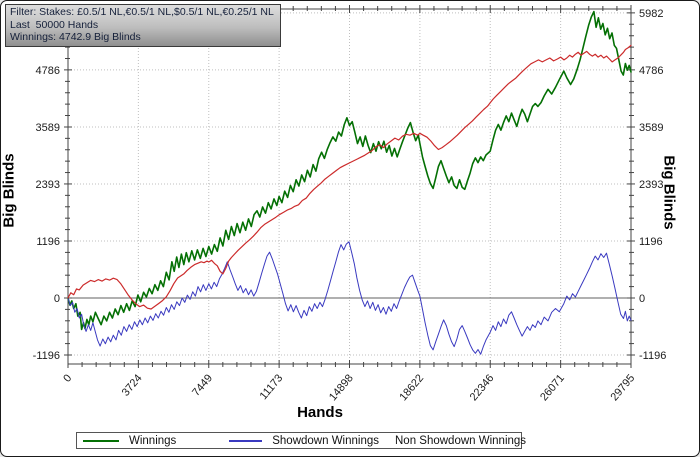  I want to click on legend-item-label: Non Showdown Winnings, so click(461, 440).